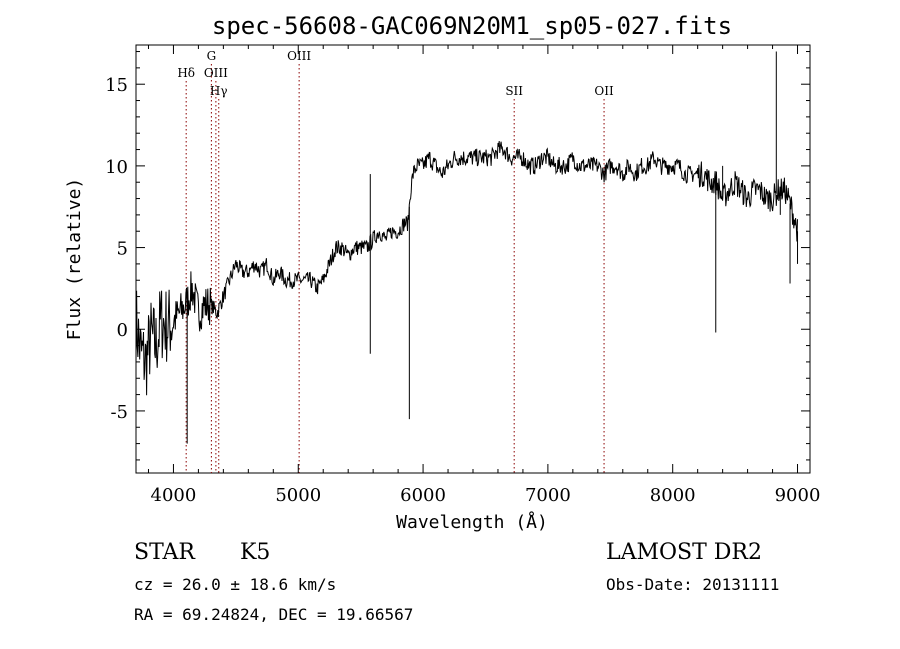 The width and height of the screenshot is (900, 649). I want to click on object-subclass: K5, so click(255, 552).